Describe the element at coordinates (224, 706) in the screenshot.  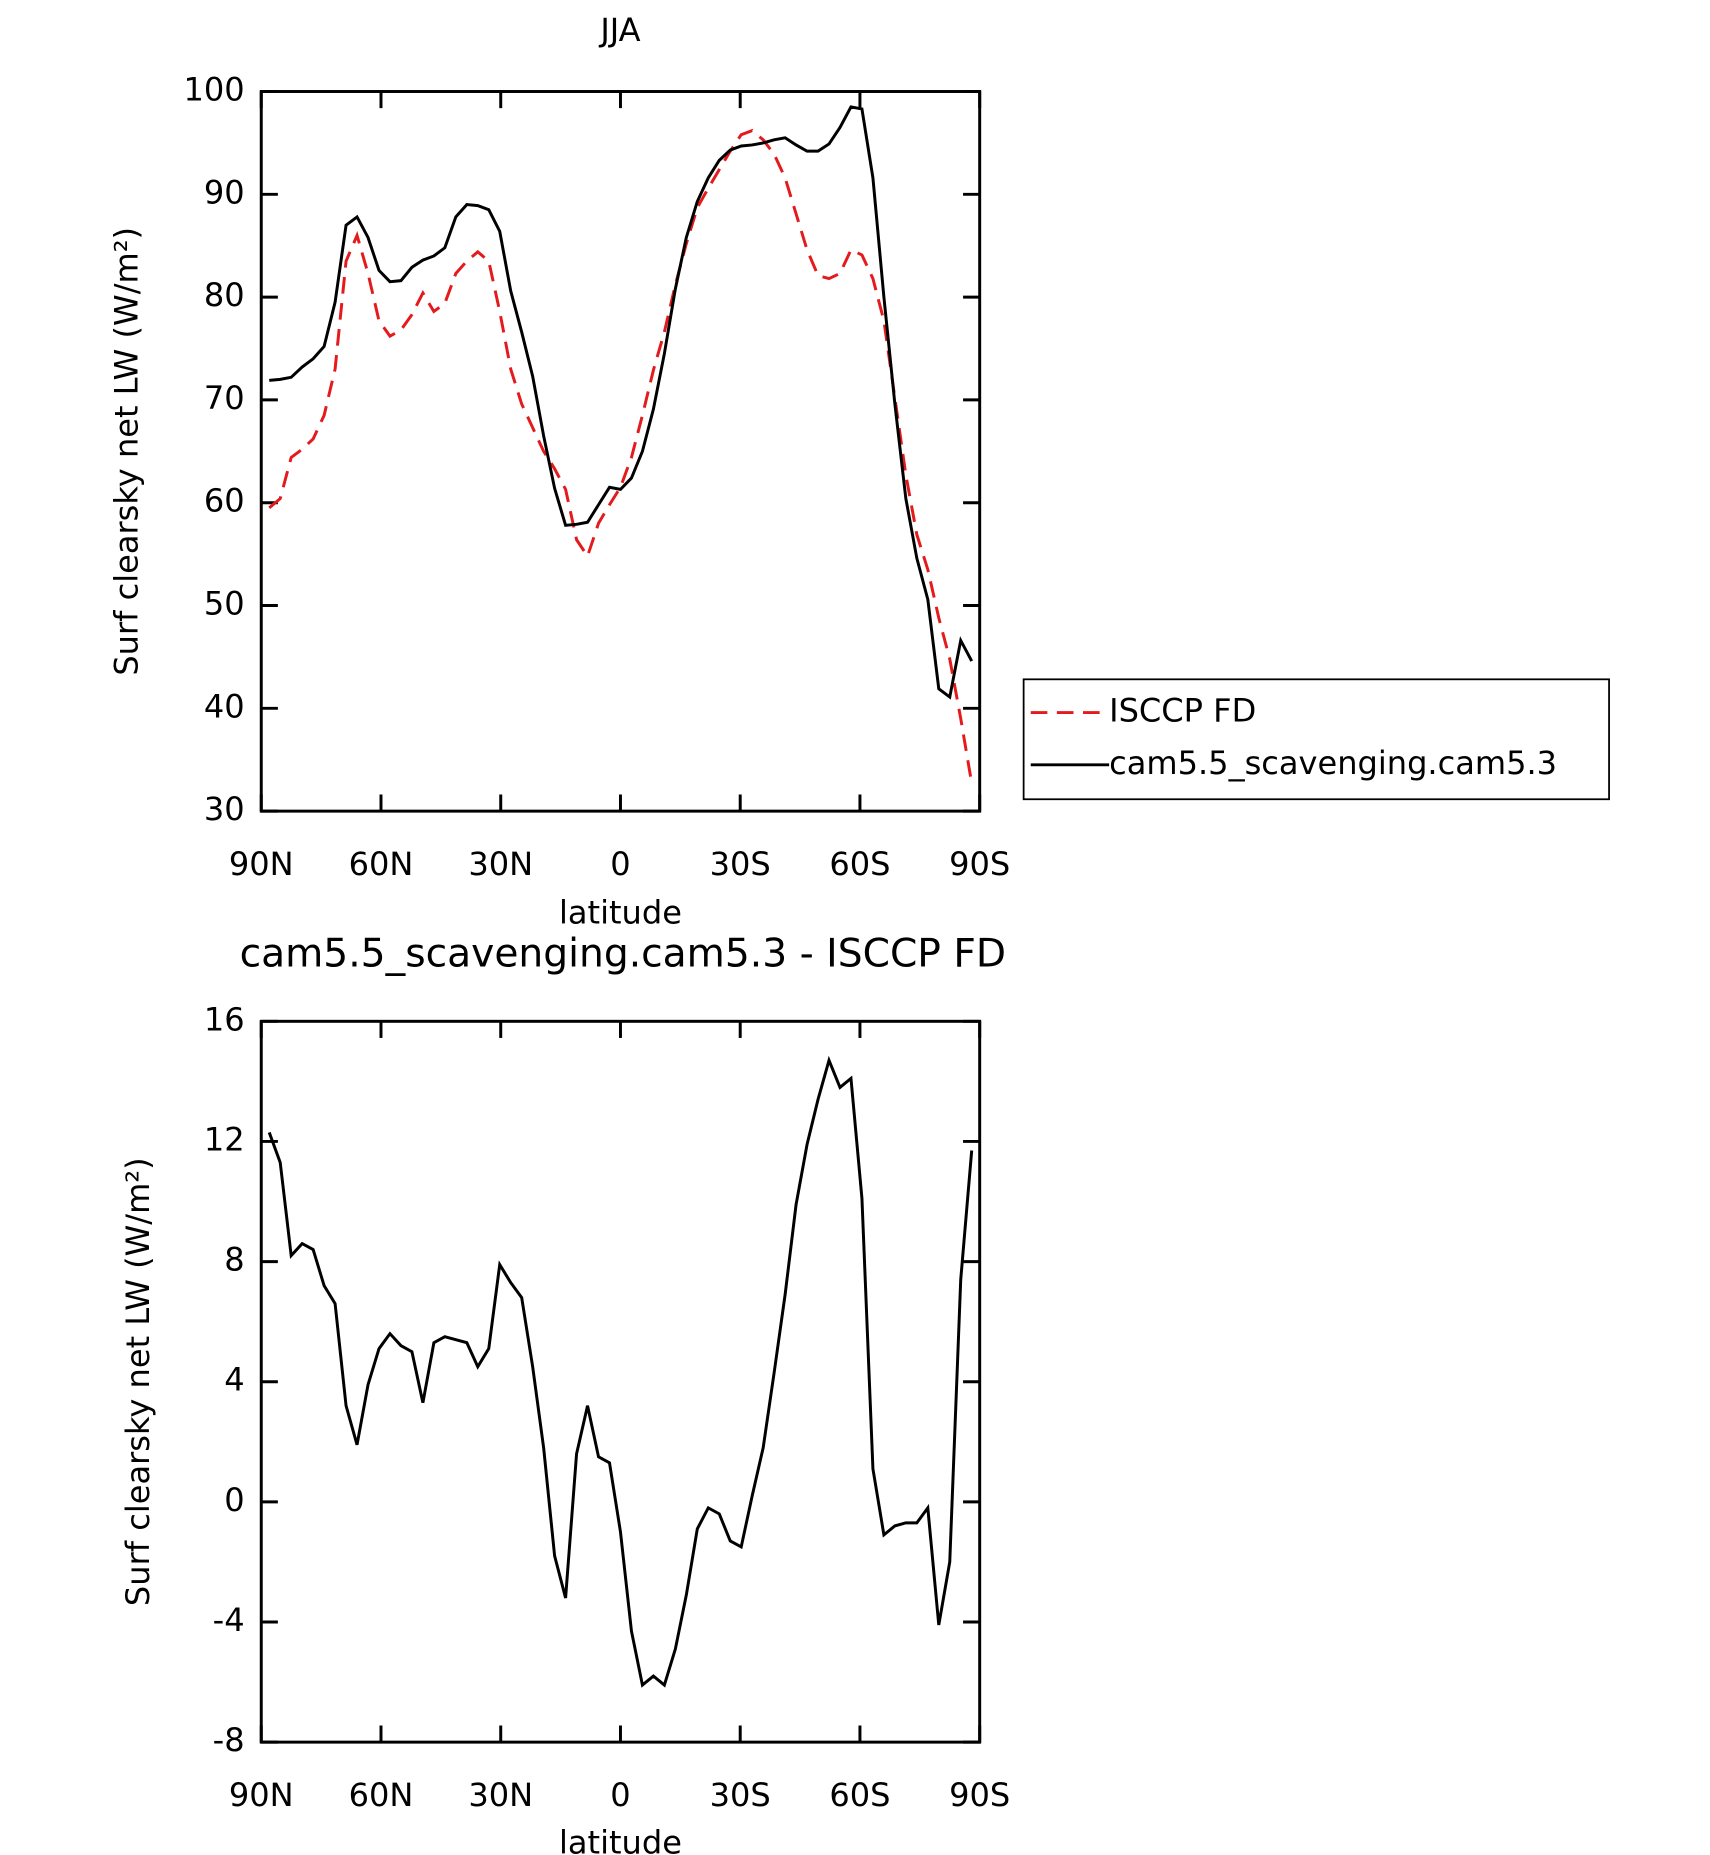
I see `y-tick-label: 40` at that location.